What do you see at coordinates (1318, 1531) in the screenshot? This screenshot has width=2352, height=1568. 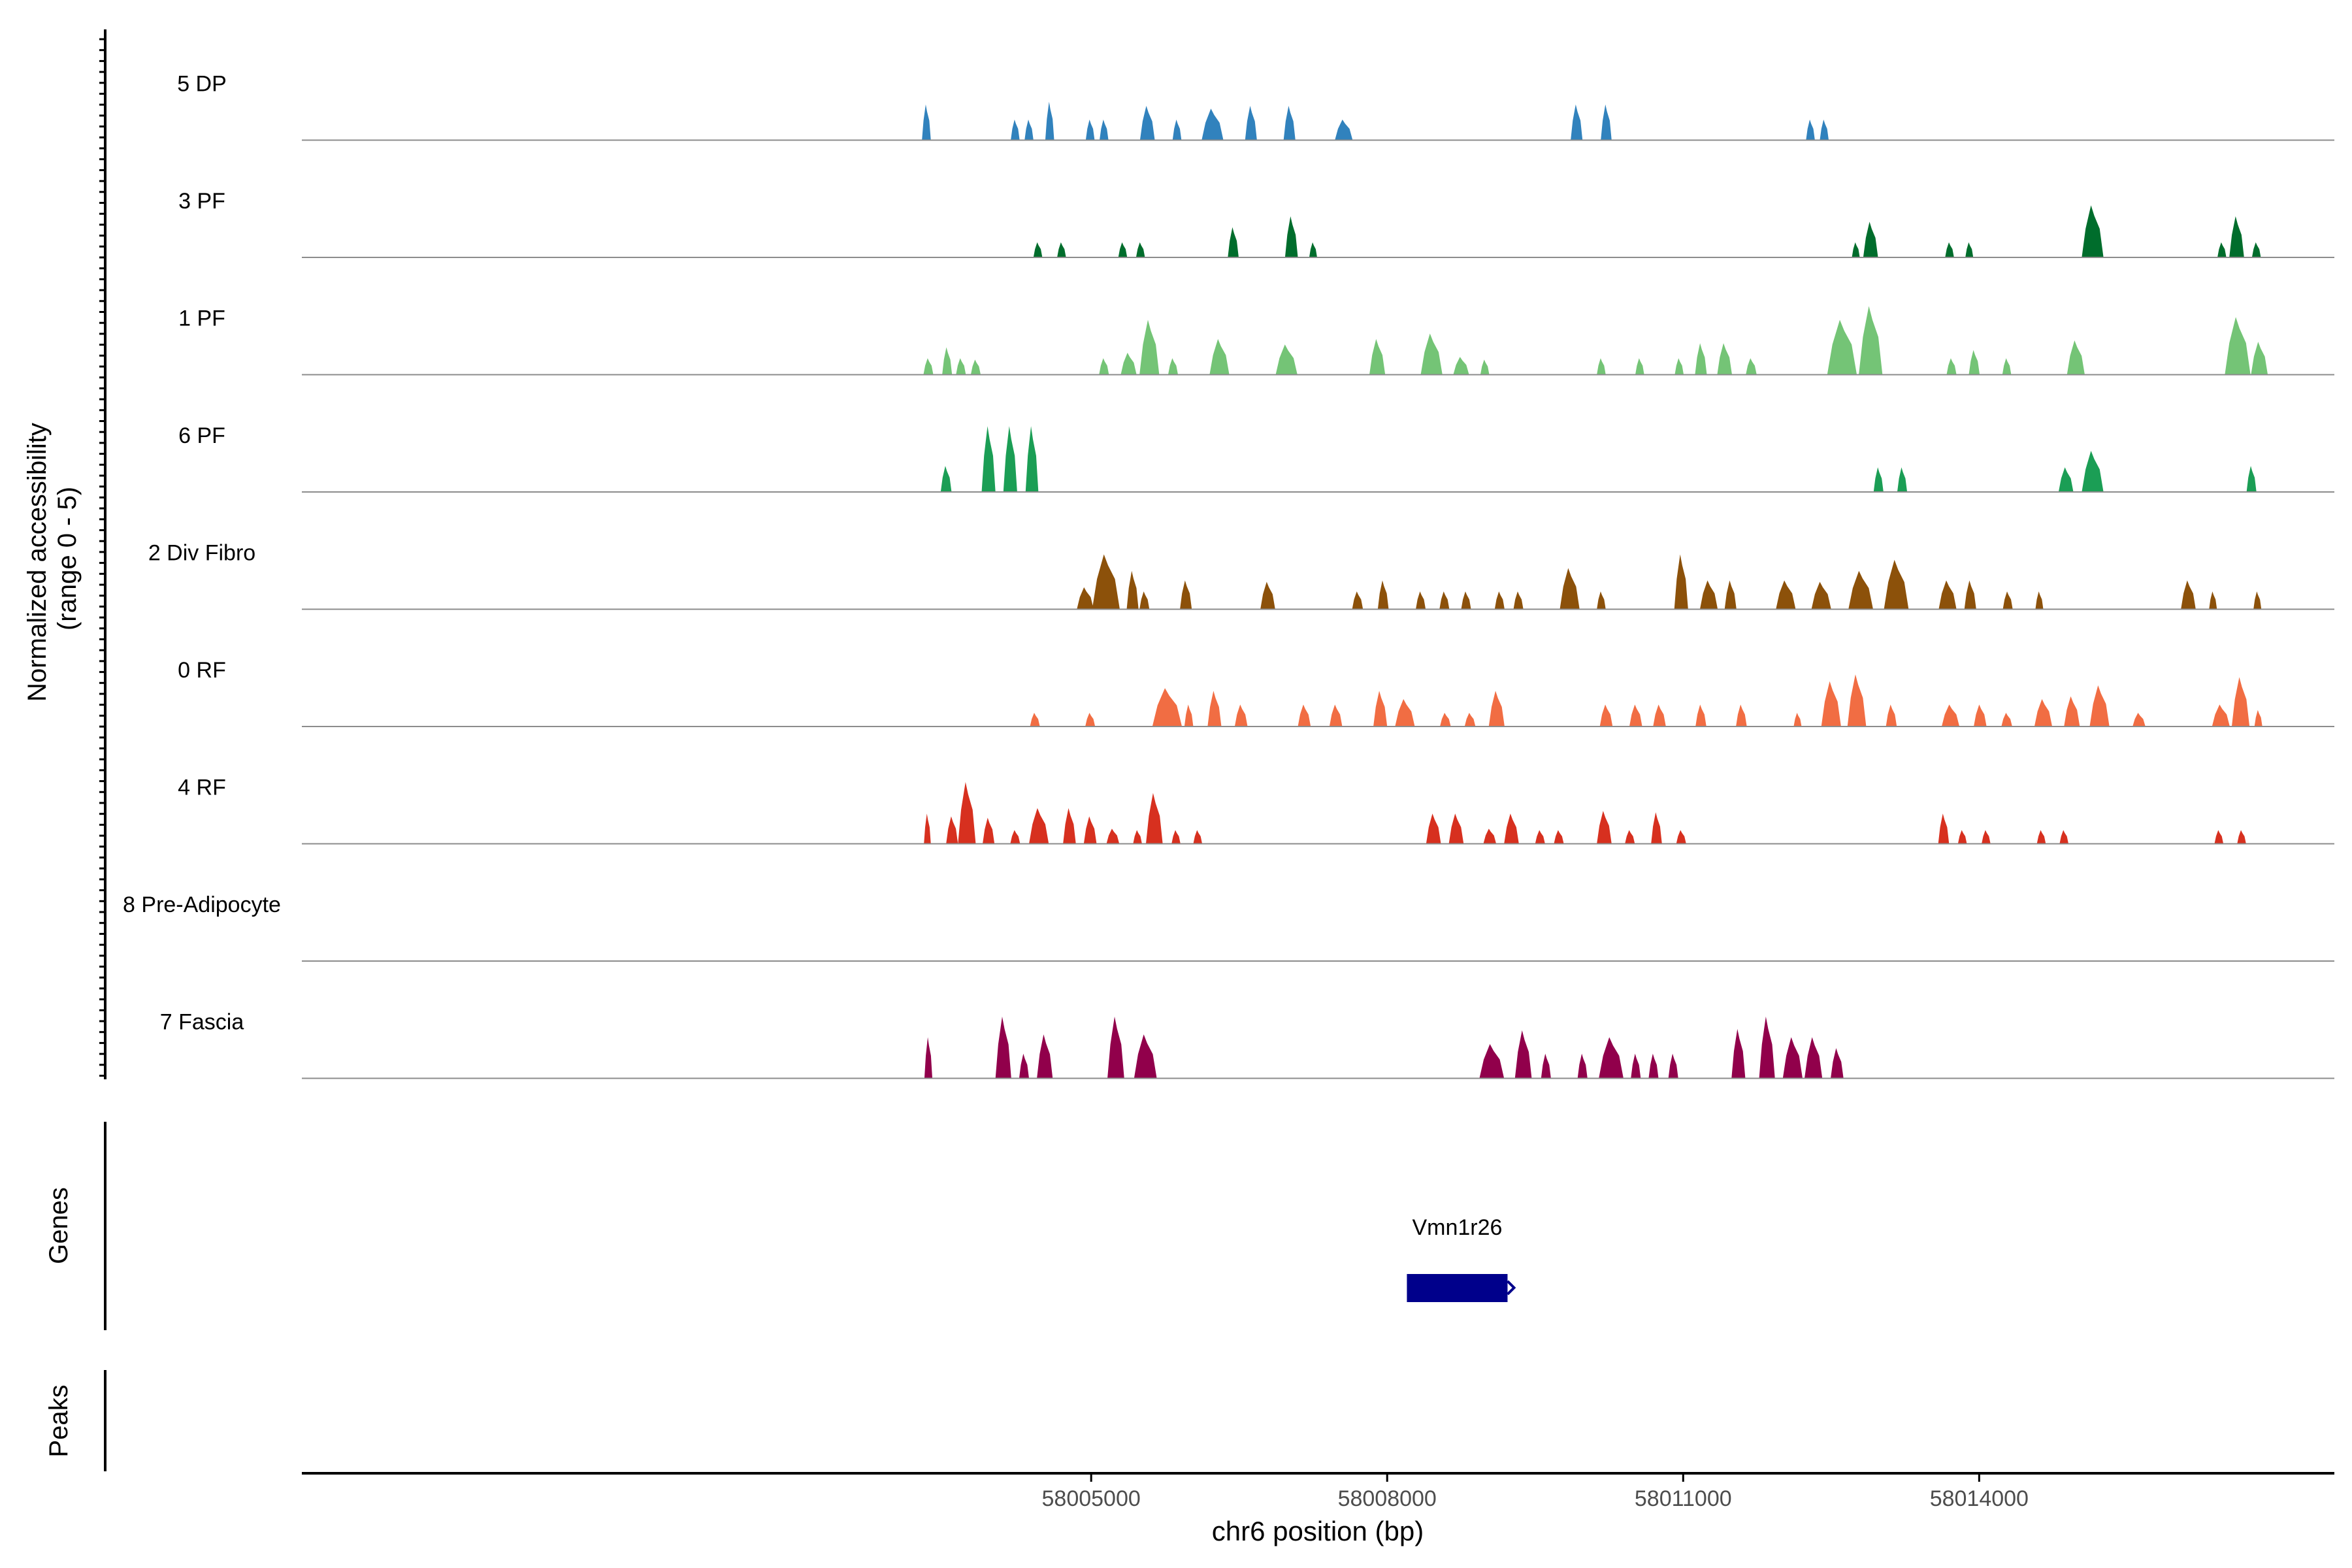 I see `x-axis-label: chr6 position (bp)` at bounding box center [1318, 1531].